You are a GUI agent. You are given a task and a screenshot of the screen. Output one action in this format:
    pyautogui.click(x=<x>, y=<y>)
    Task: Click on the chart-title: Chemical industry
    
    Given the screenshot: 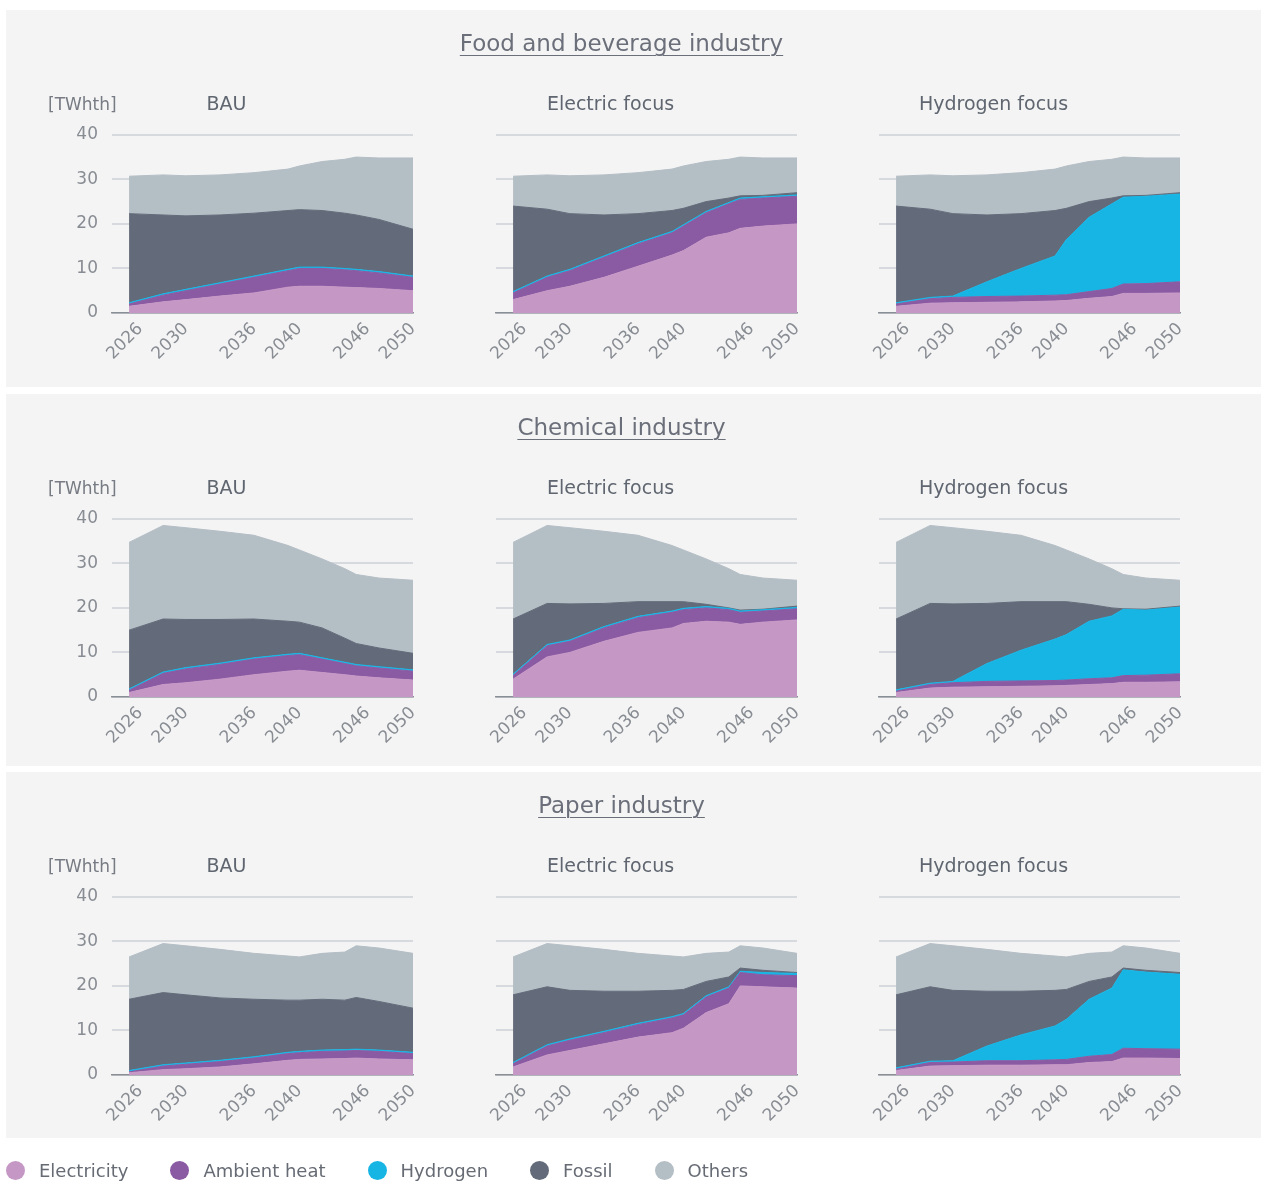 What is the action you would take?
    pyautogui.click(x=621, y=427)
    